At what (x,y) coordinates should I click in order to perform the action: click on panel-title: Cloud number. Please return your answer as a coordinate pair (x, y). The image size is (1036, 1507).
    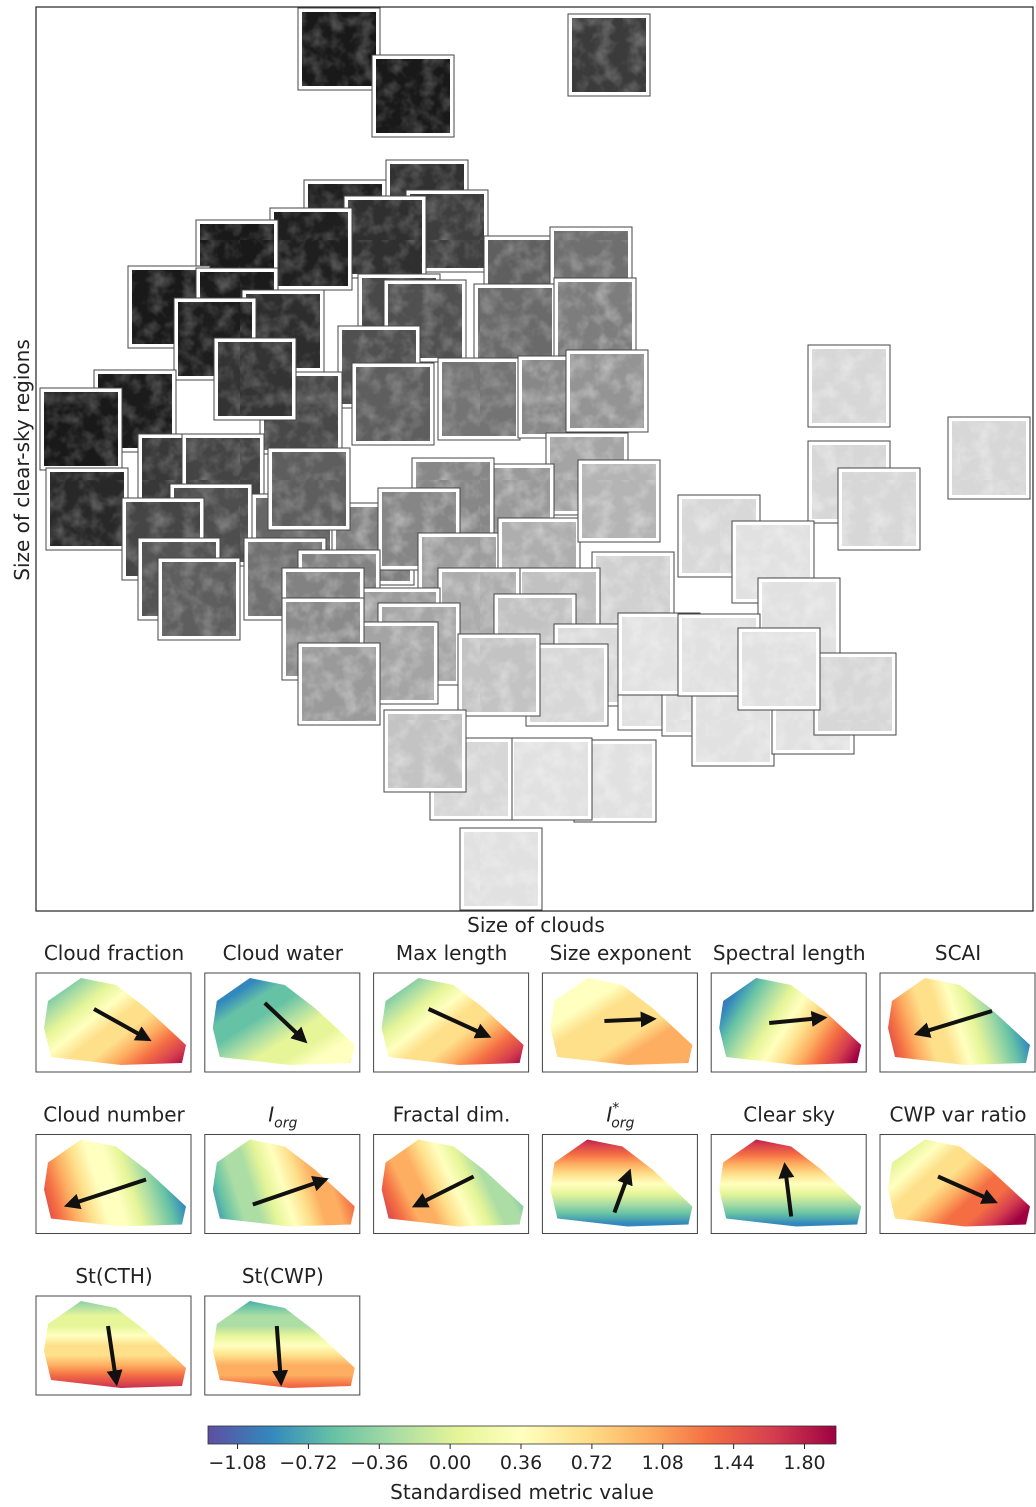
    Looking at the image, I should click on (114, 1115).